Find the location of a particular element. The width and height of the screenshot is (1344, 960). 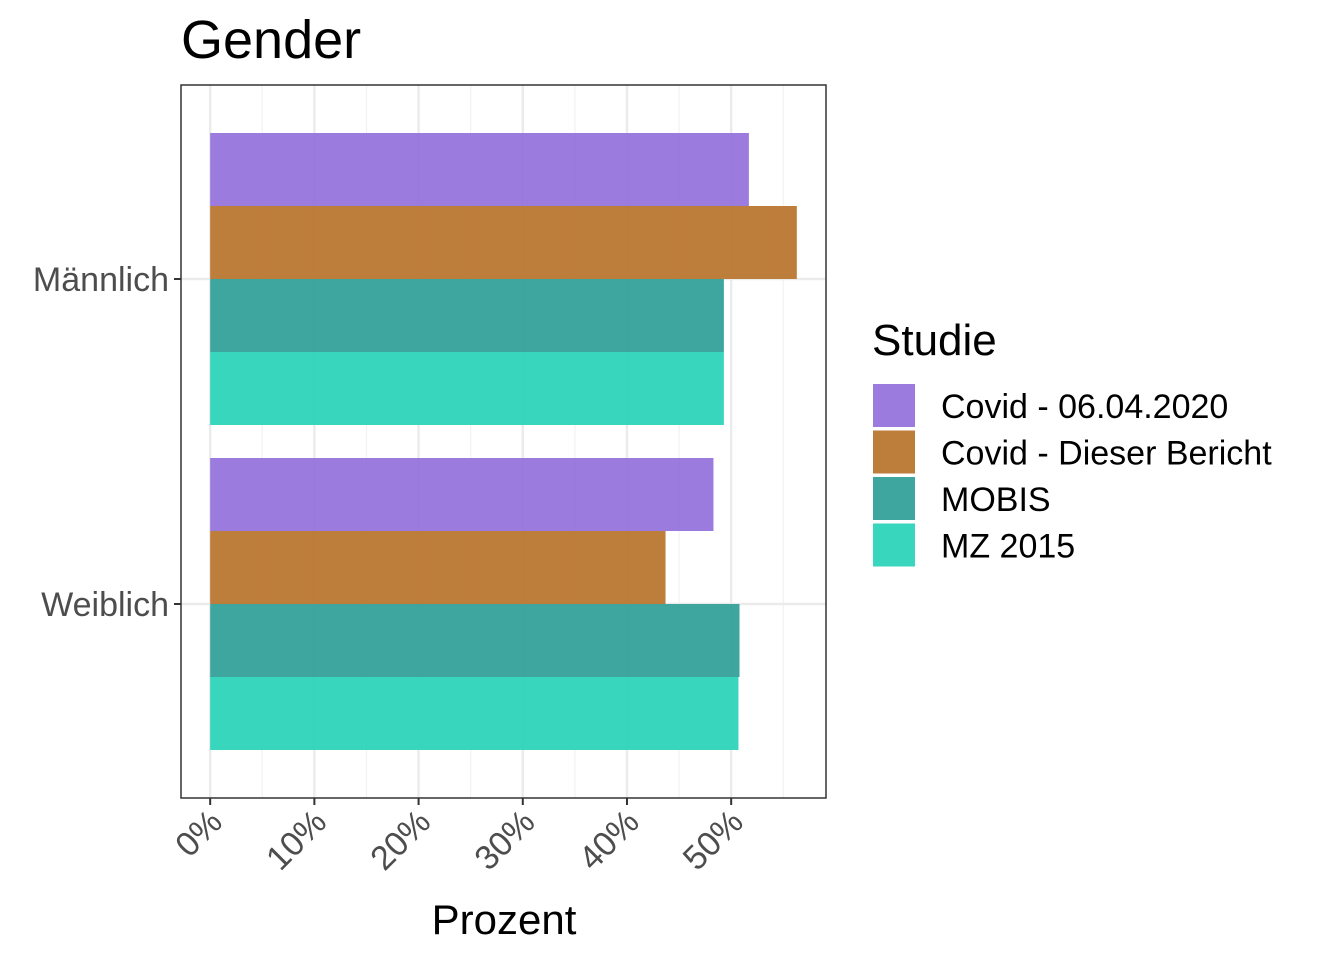

x-tick-label: 30% is located at coordinates (504, 840).